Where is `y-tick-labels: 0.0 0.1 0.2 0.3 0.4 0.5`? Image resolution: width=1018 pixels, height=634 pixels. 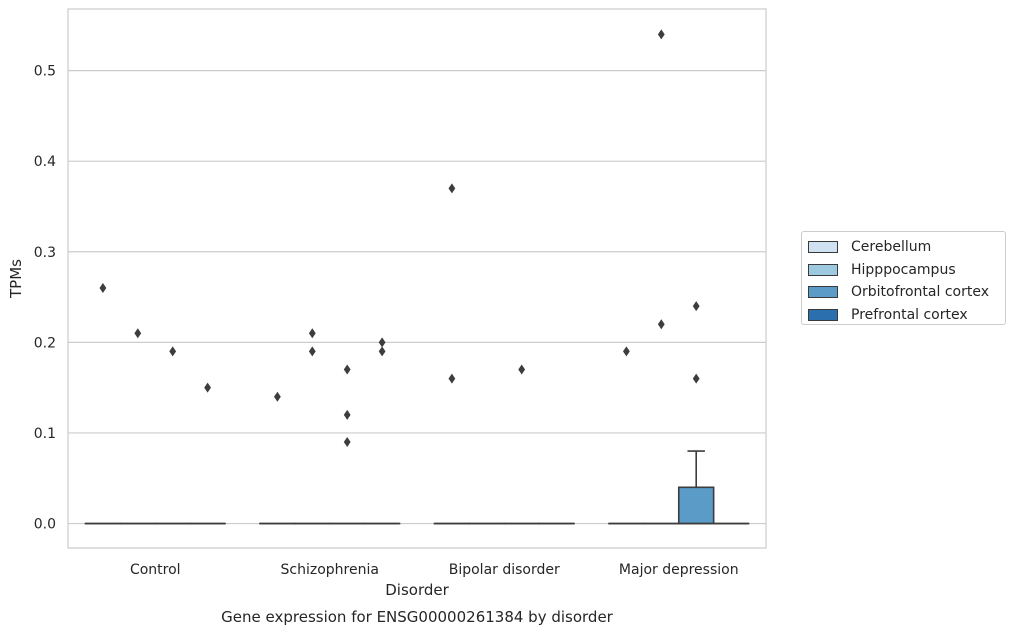
y-tick-labels: 0.0 0.1 0.2 0.3 0.4 0.5 is located at coordinates (45, 298).